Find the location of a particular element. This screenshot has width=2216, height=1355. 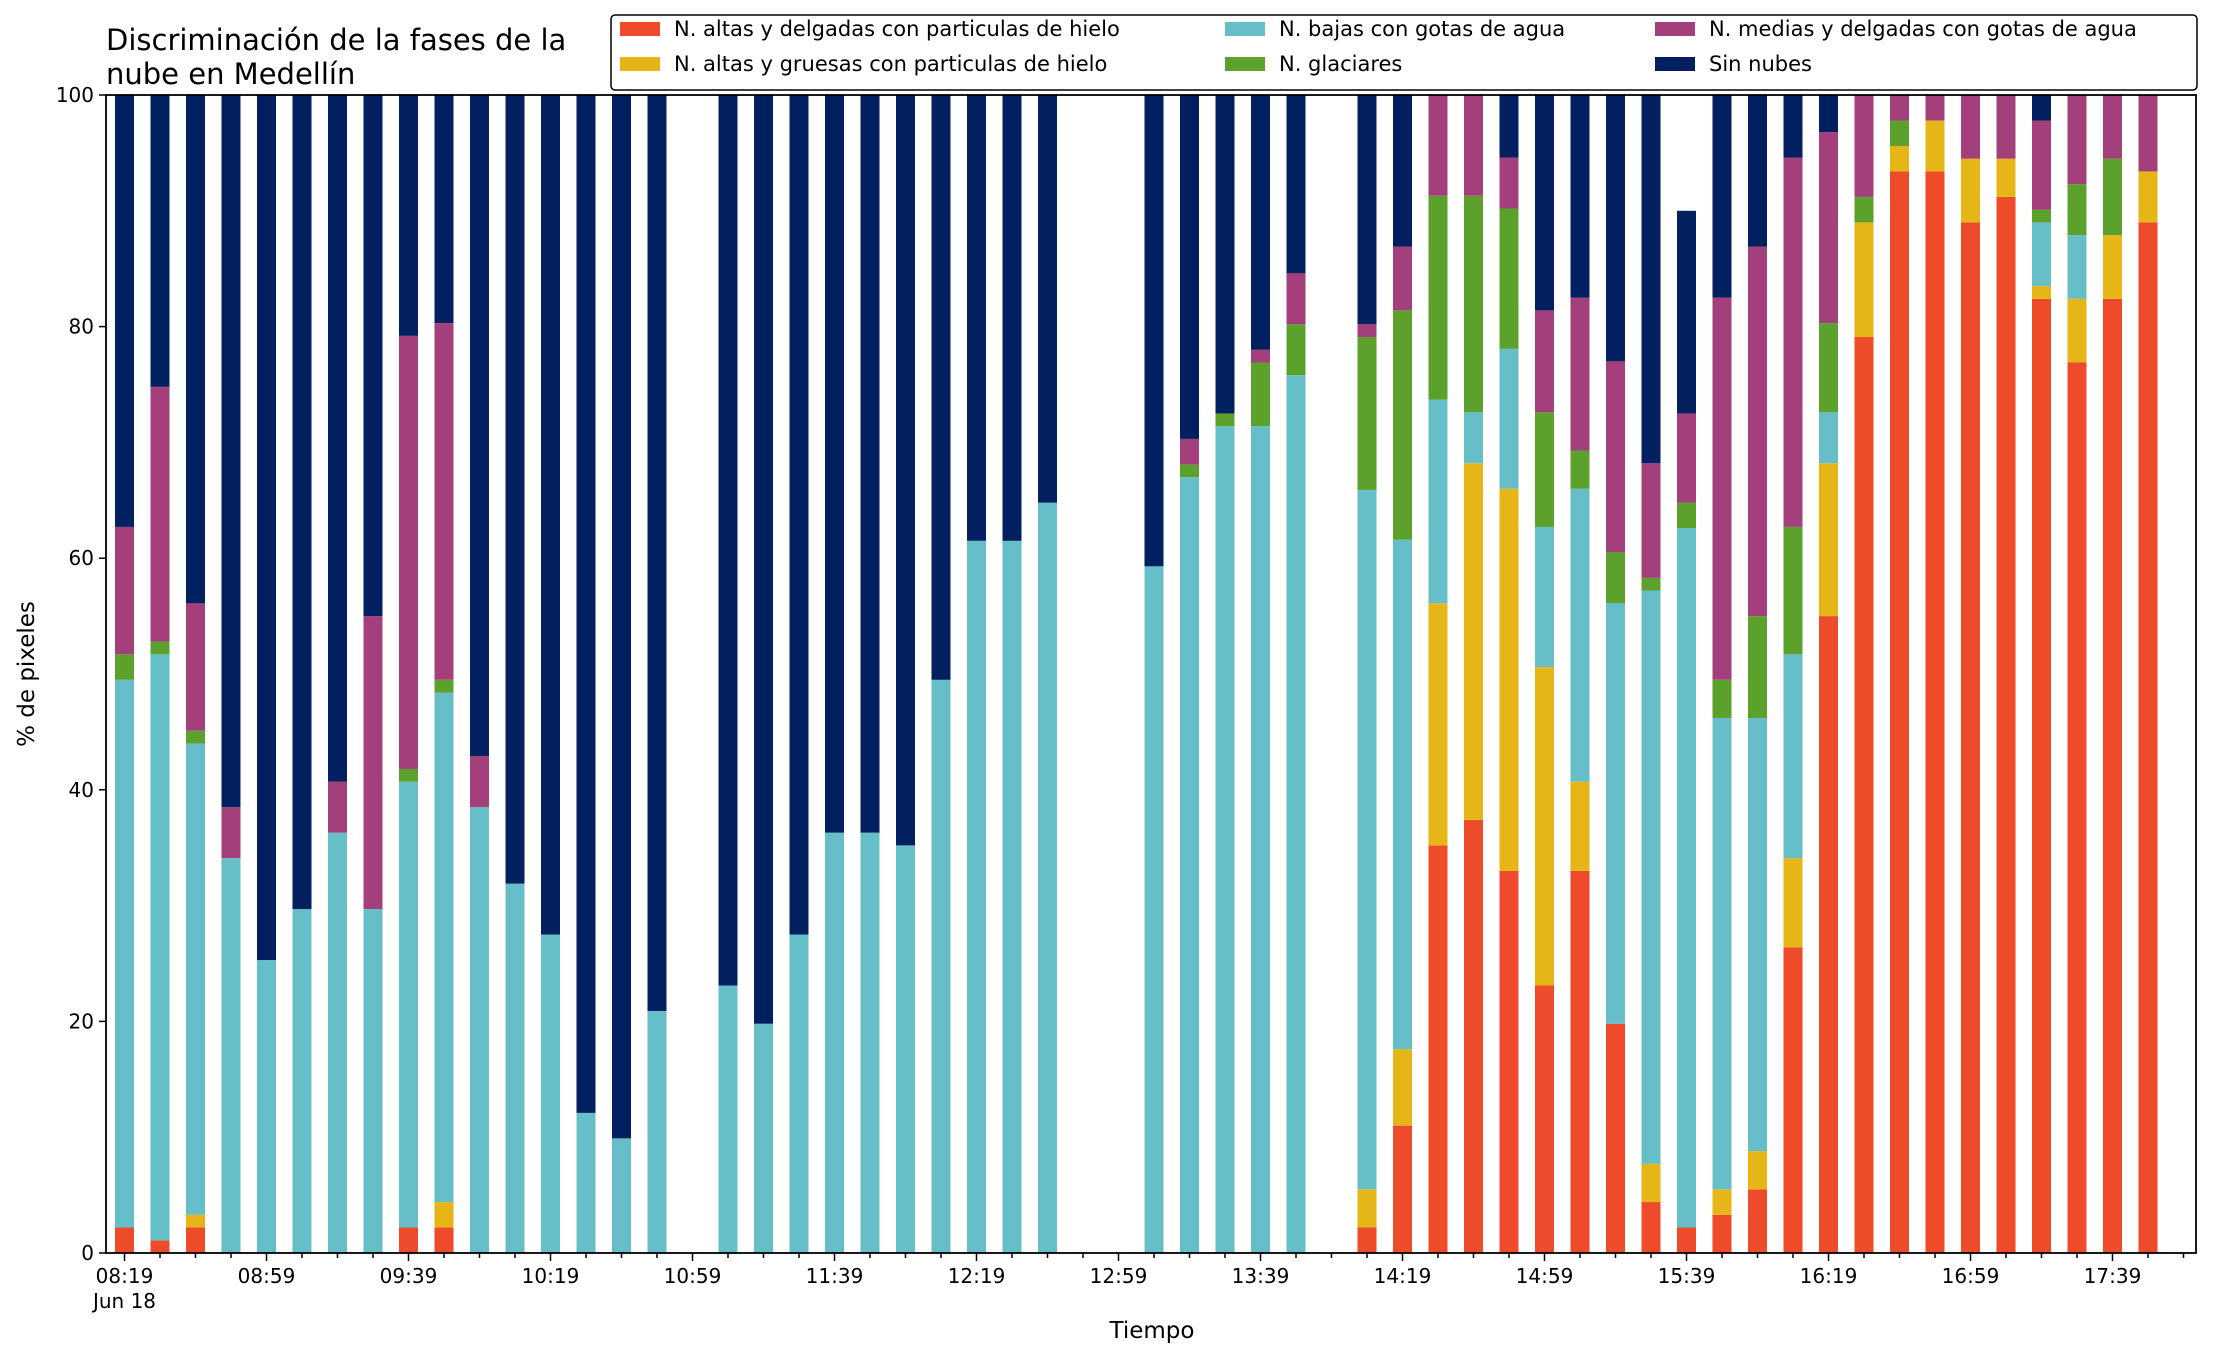

legend-label: N. glaciares is located at coordinates (1340, 64).